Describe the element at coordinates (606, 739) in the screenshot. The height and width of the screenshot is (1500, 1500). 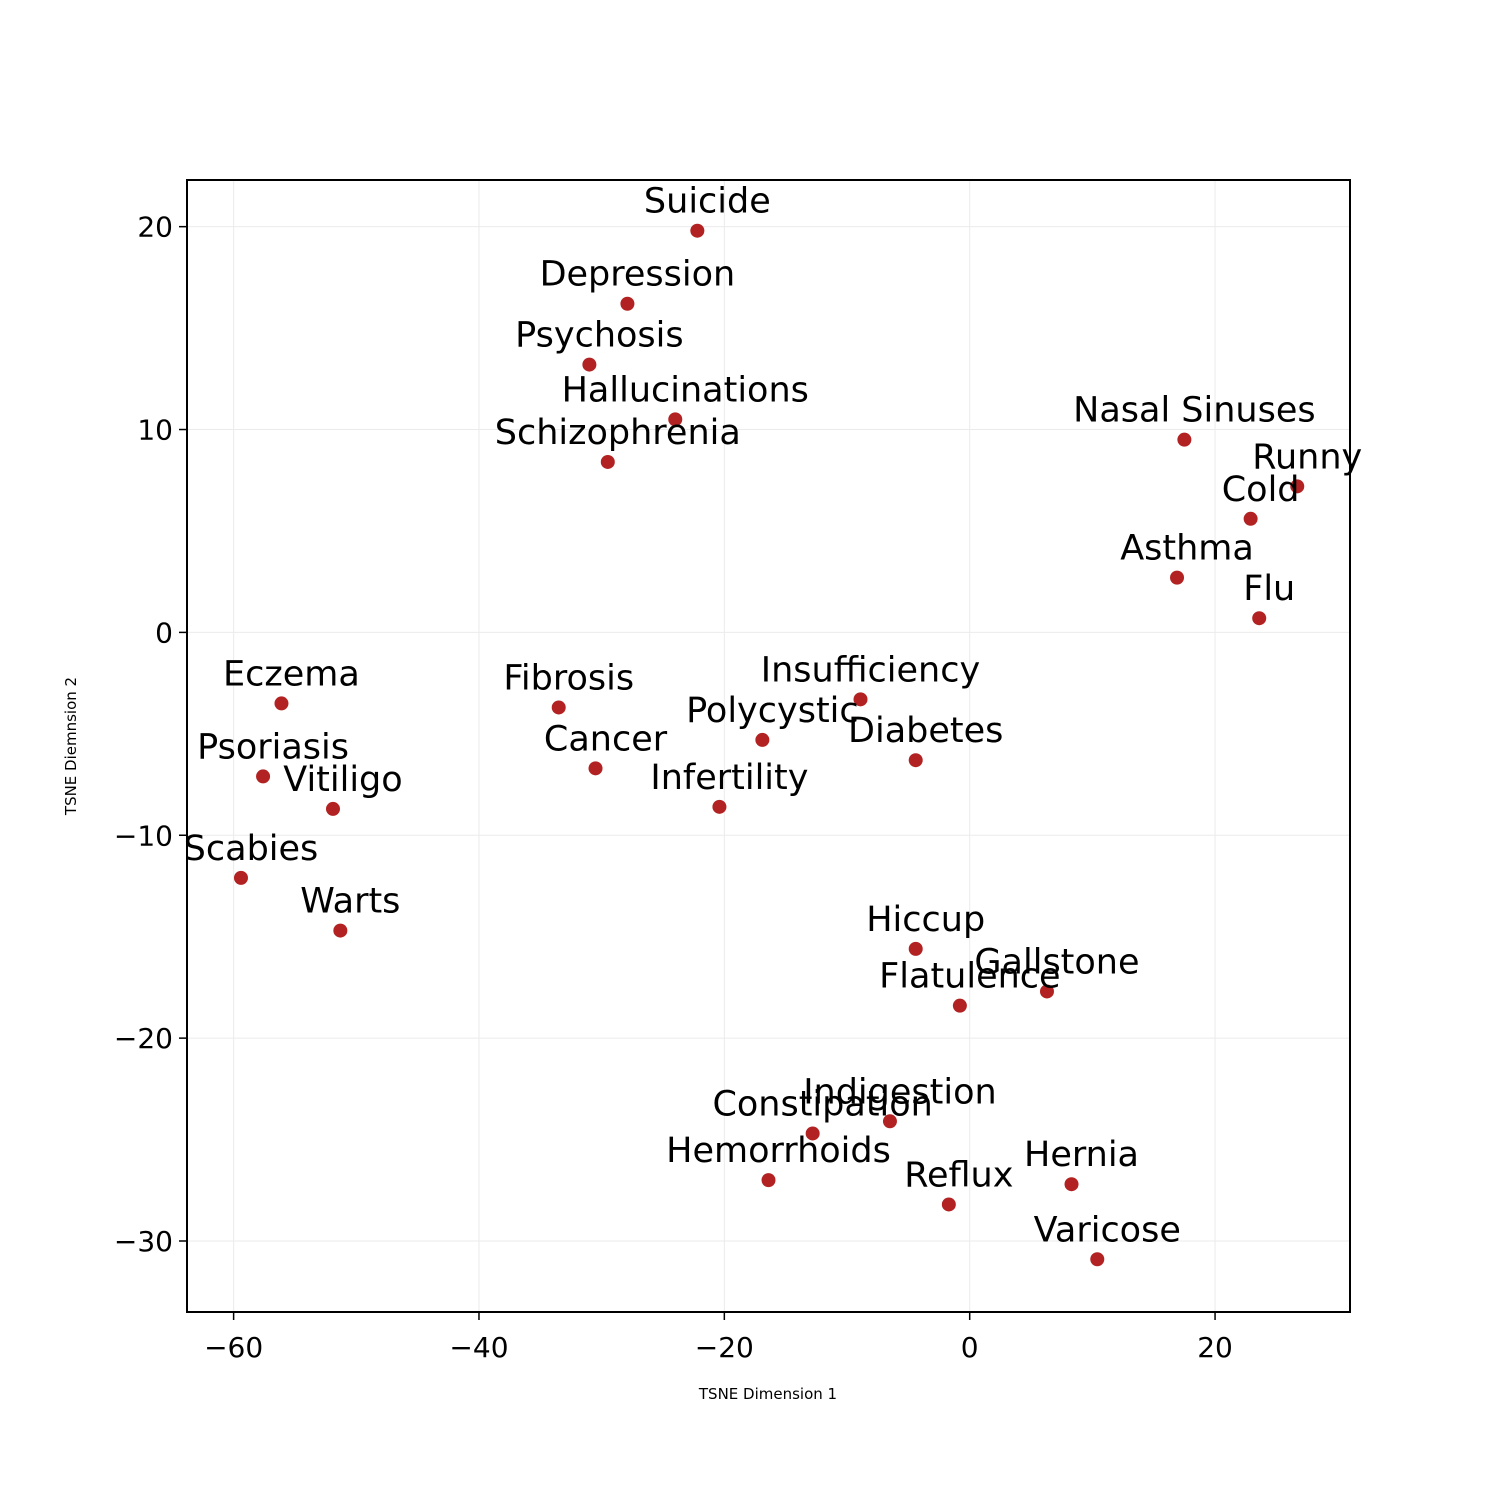
I see `point-label: Cancer` at that location.